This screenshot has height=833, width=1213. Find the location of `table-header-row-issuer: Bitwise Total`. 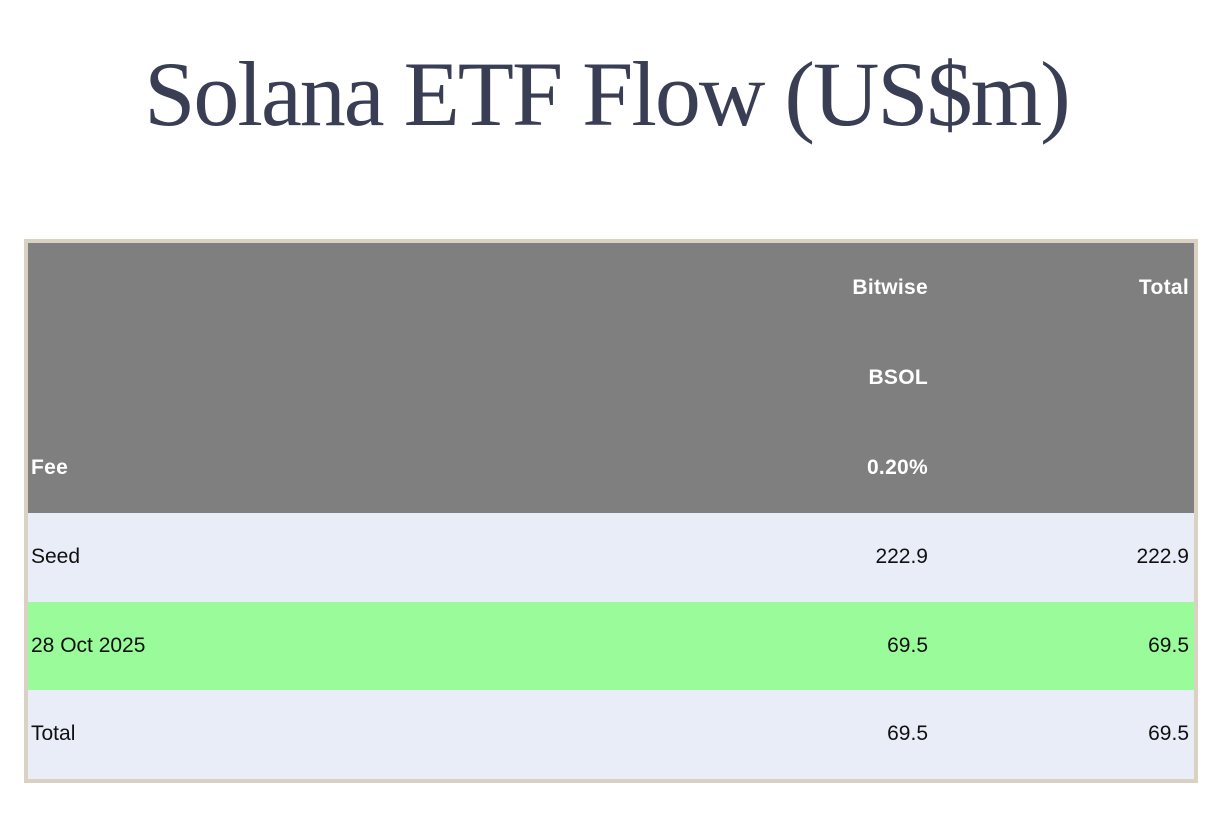

table-header-row-issuer: Bitwise Total is located at coordinates (611, 288).